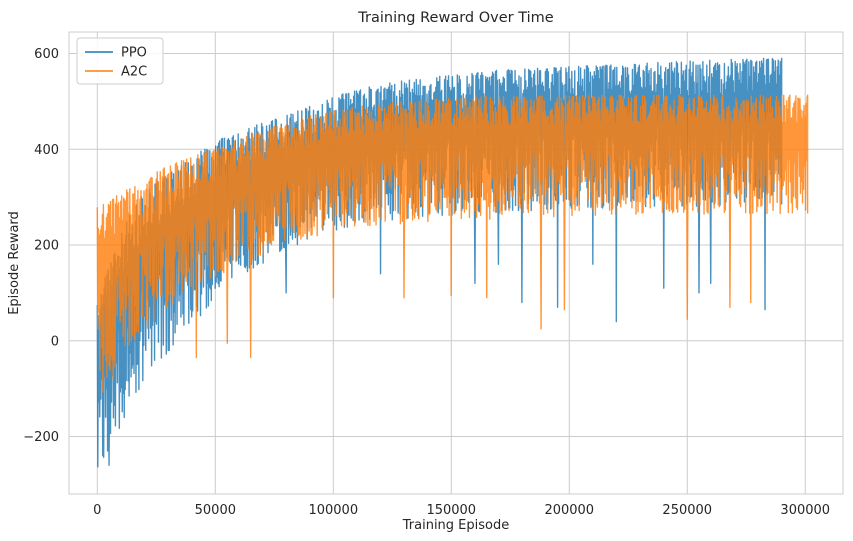  I want to click on x-tick-label: 50000, so click(215, 510).